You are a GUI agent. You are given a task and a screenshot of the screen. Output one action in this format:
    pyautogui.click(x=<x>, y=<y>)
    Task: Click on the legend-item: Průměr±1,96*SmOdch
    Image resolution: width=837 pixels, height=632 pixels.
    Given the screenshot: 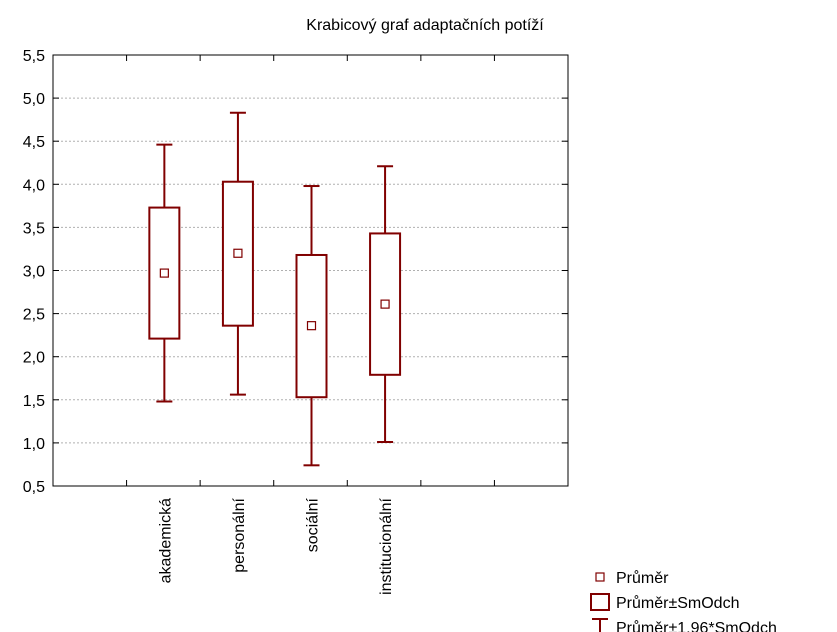 What is the action you would take?
    pyautogui.click(x=684, y=625)
    